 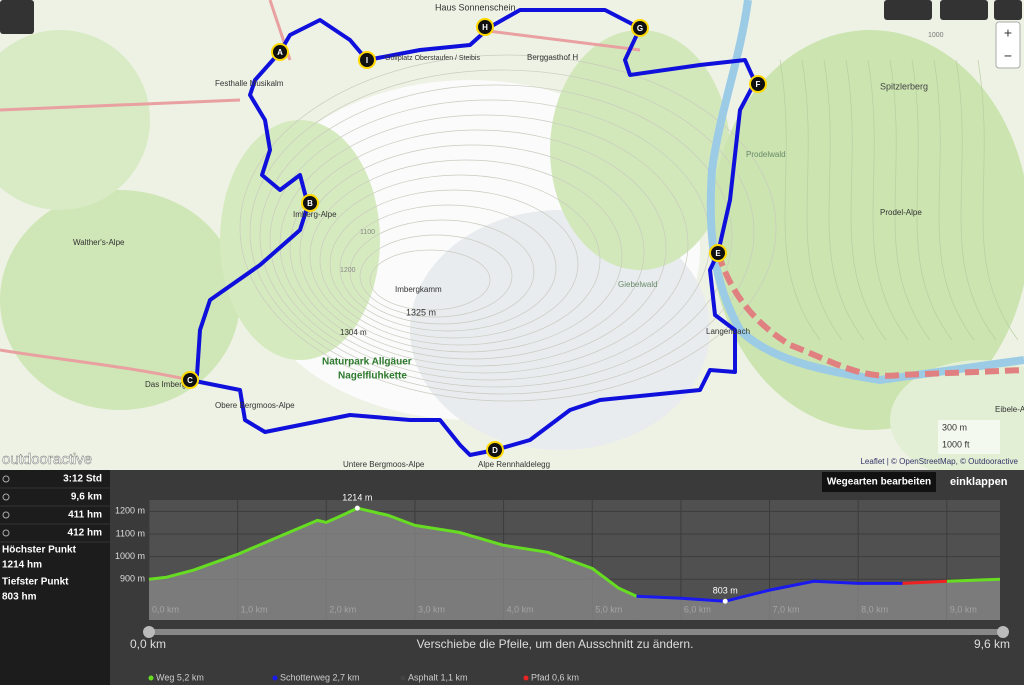 I want to click on scale-box, so click(x=969, y=437).